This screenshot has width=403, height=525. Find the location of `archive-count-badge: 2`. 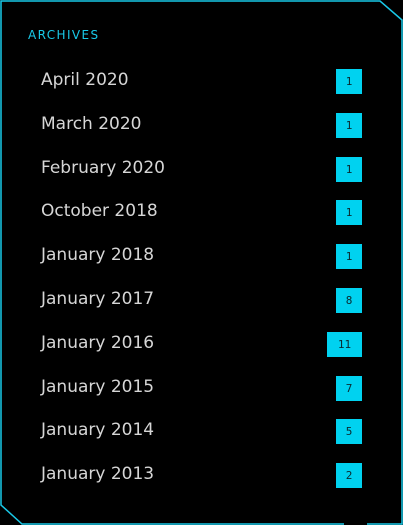

archive-count-badge: 2 is located at coordinates (349, 476).